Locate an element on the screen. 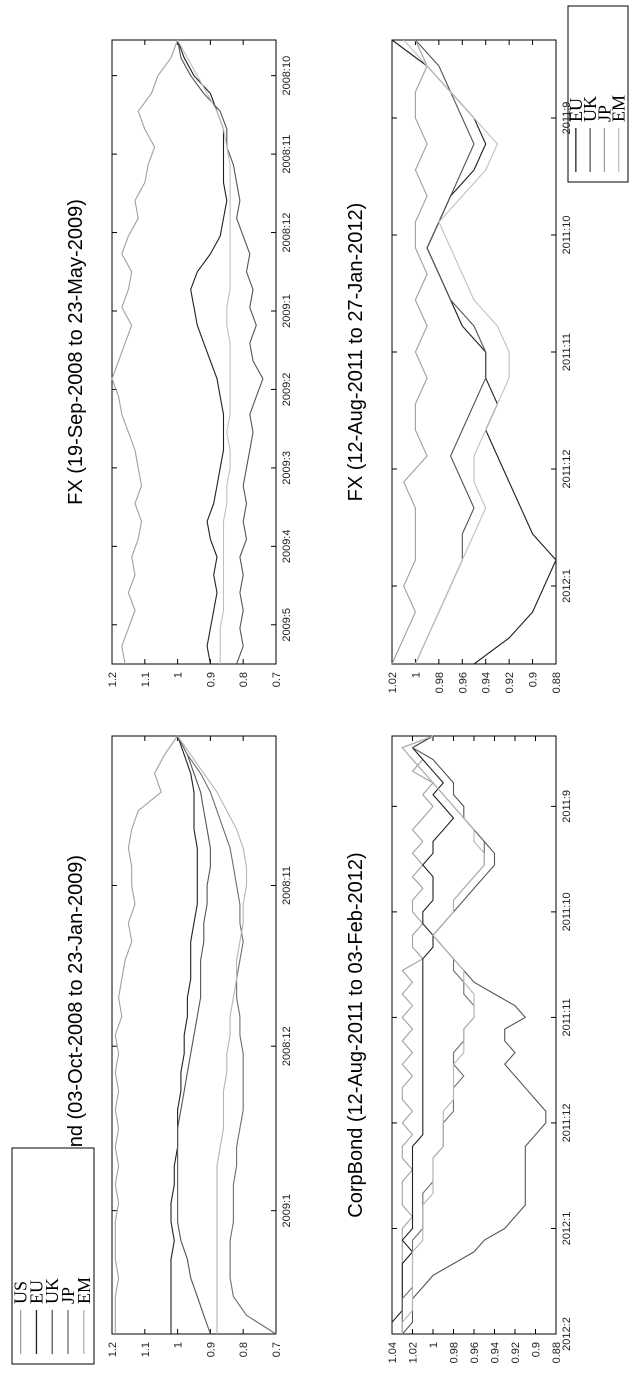 Image resolution: width=634 pixels, height=1395 pixels. x-tick-label: 2012:2 is located at coordinates (567, 1334).